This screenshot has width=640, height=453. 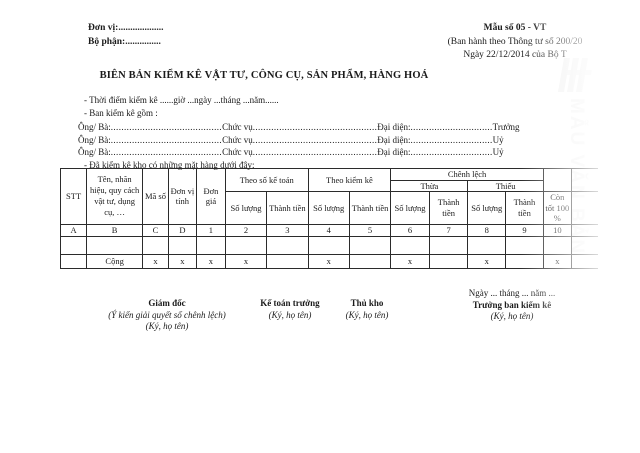 What do you see at coordinates (505, 185) in the screenshot?
I see `th-shortage: Thiếu` at bounding box center [505, 185].